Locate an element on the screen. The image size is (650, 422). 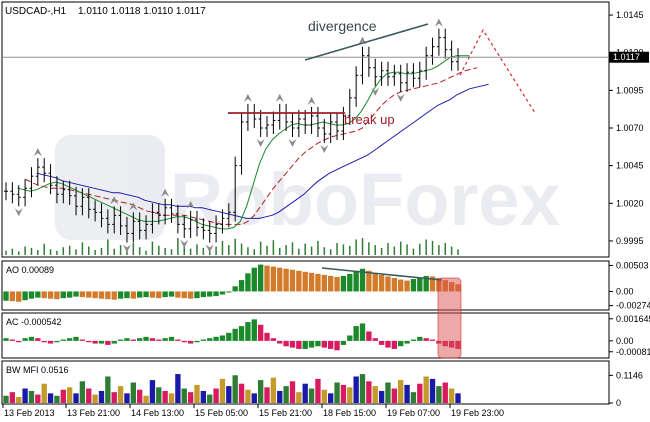
main-ytick-label: 1.0145 is located at coordinates (630, 15).